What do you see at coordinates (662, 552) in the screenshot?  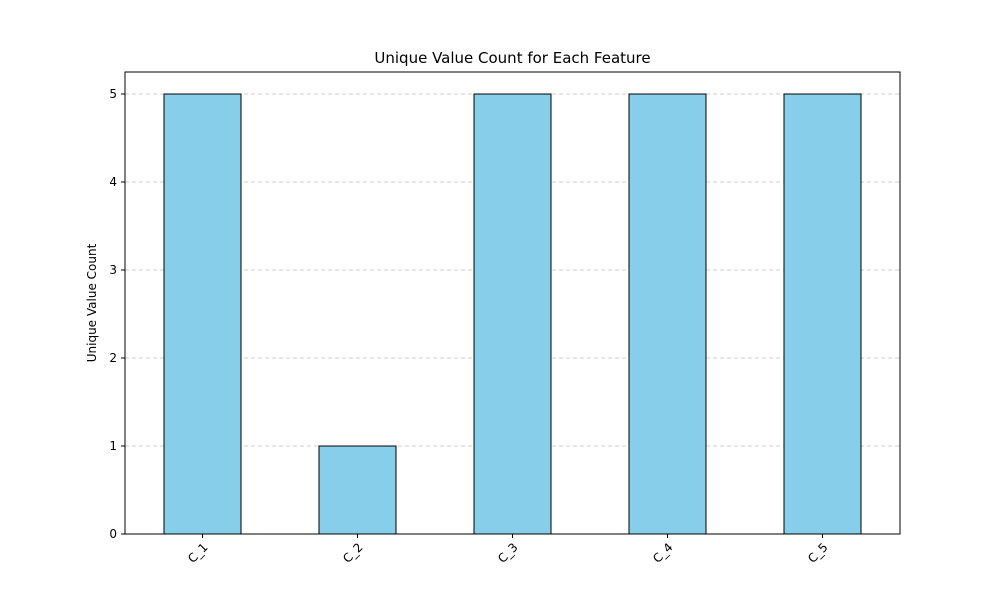 I see `x-tick-label: C_4` at bounding box center [662, 552].